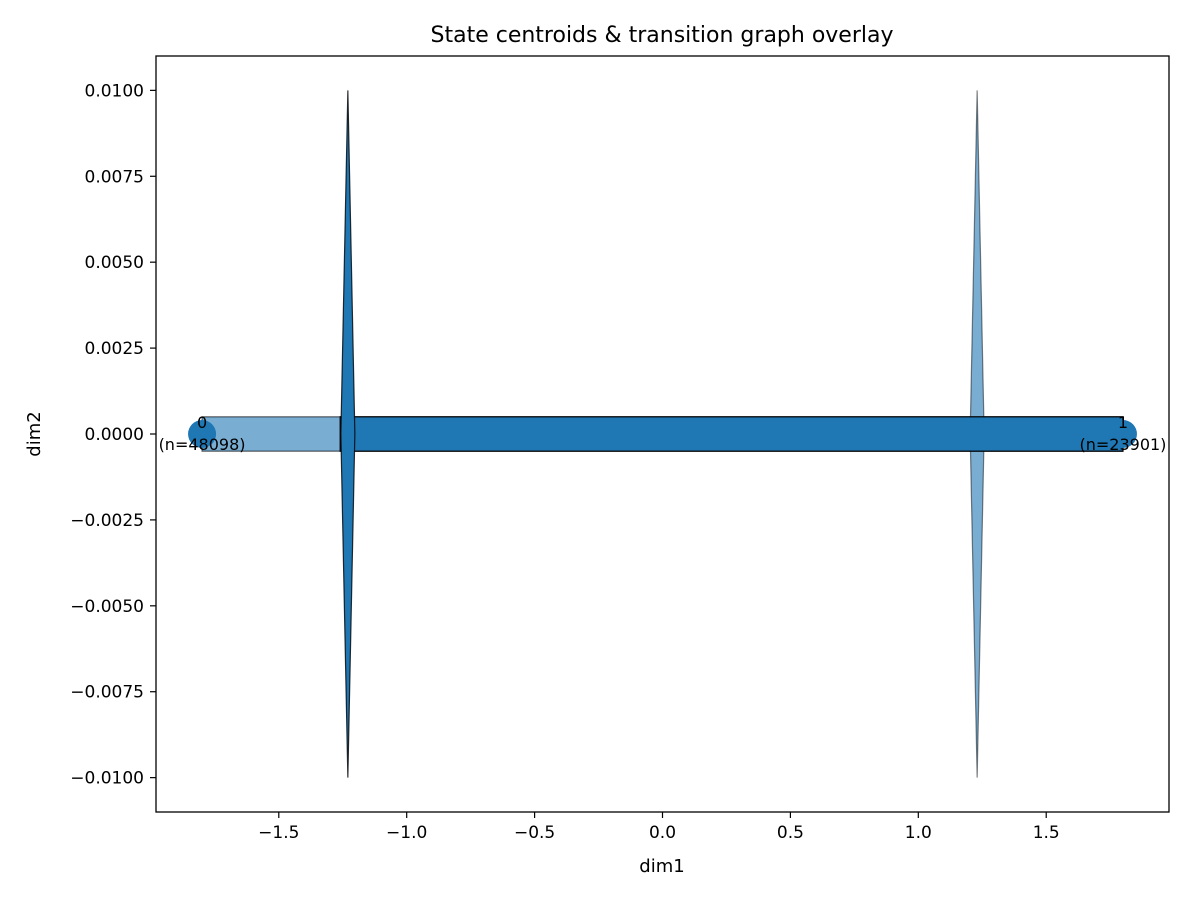 This screenshot has height=900, width=1200. I want to click on y-tick-label: −0.0100, so click(107, 779).